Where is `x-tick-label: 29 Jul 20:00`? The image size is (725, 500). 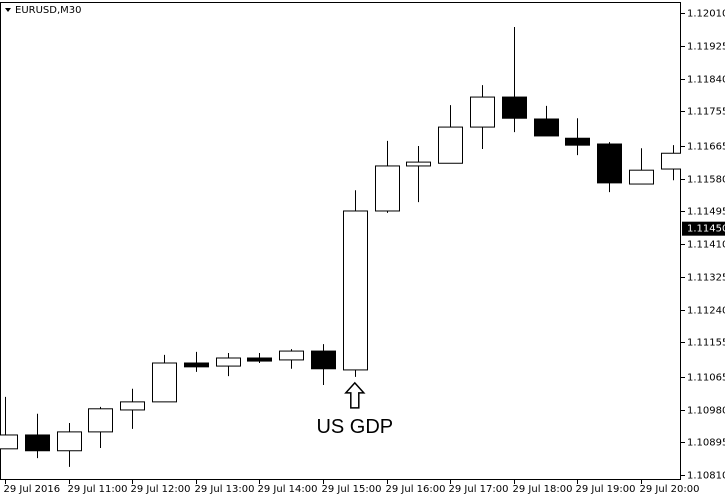 x-tick-label: 29 Jul 20:00 is located at coordinates (670, 489).